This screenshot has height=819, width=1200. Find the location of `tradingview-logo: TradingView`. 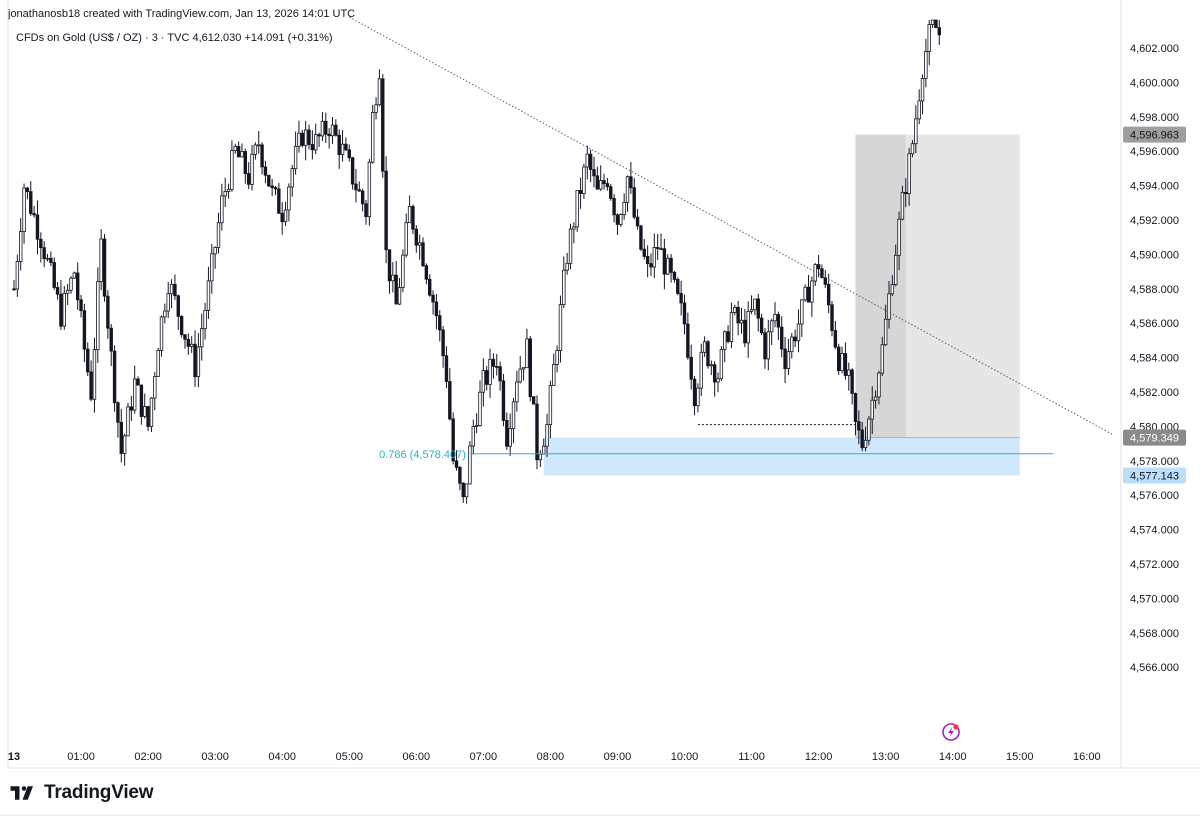

tradingview-logo: TradingView is located at coordinates (82, 793).